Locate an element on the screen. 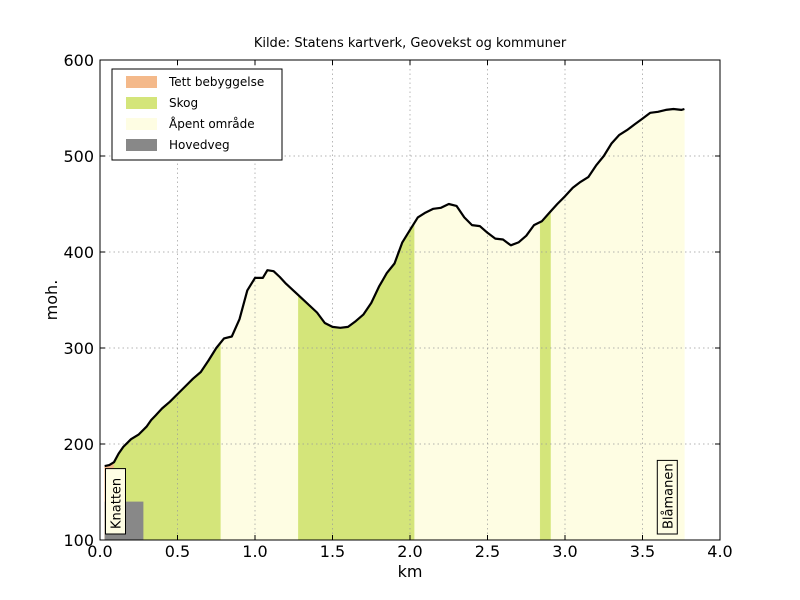 The image size is (800, 600). y-tick-label-4: 500 is located at coordinates (78, 156).